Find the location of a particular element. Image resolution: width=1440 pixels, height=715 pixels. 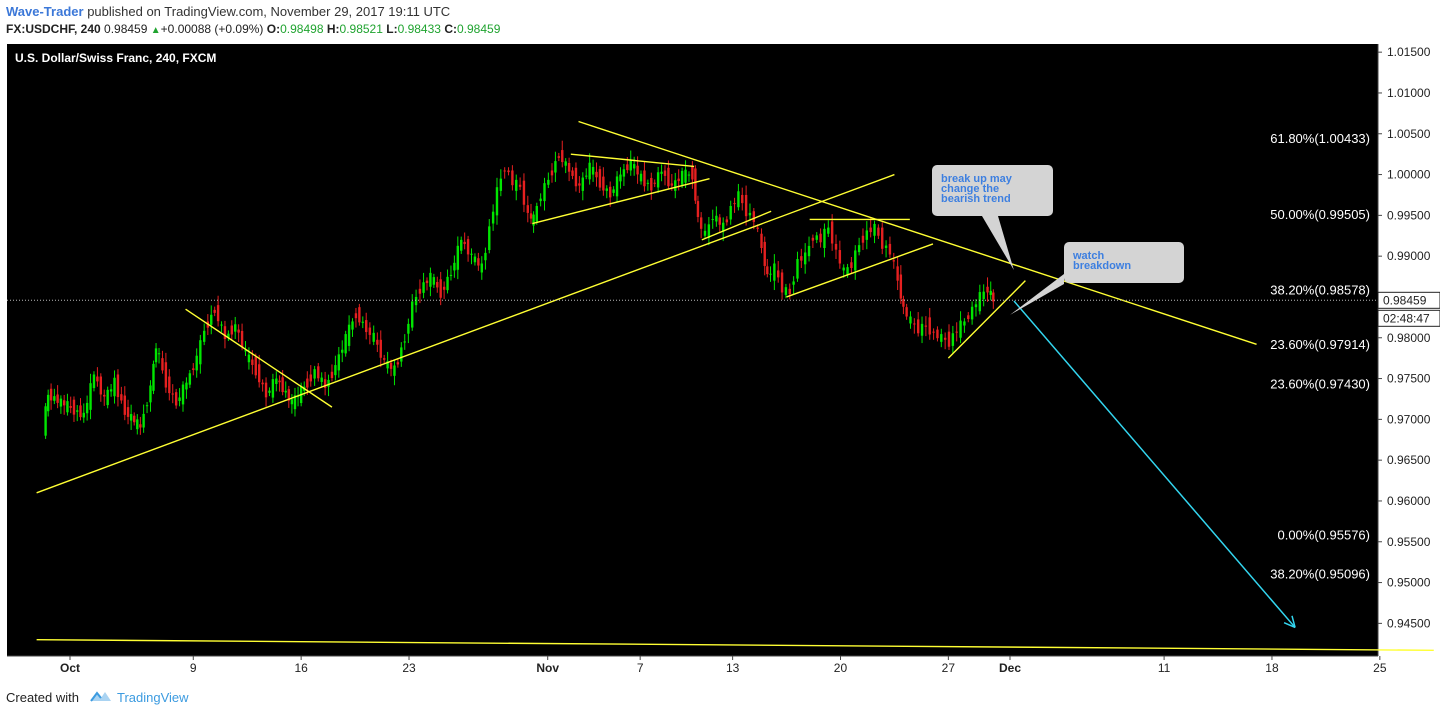

y-tick-label: 1.01500 is located at coordinates (1409, 52).